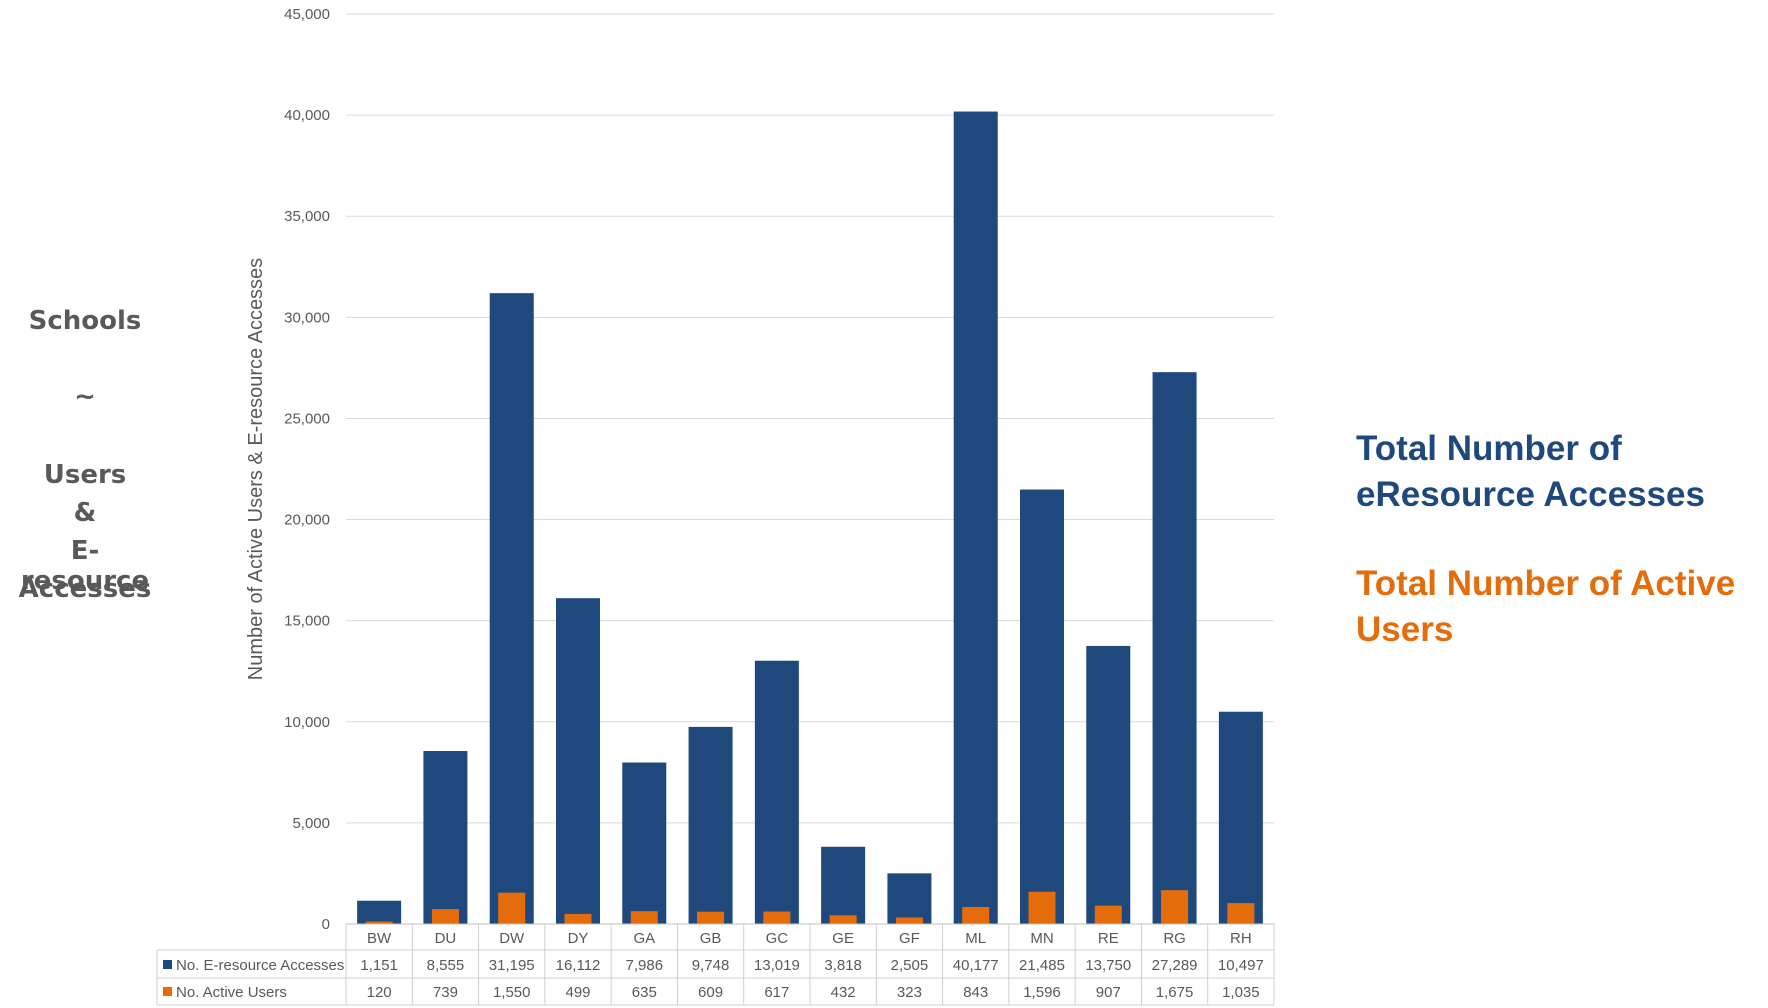  I want to click on legend-accesses-line2: eResource Accesses, so click(1530, 494).